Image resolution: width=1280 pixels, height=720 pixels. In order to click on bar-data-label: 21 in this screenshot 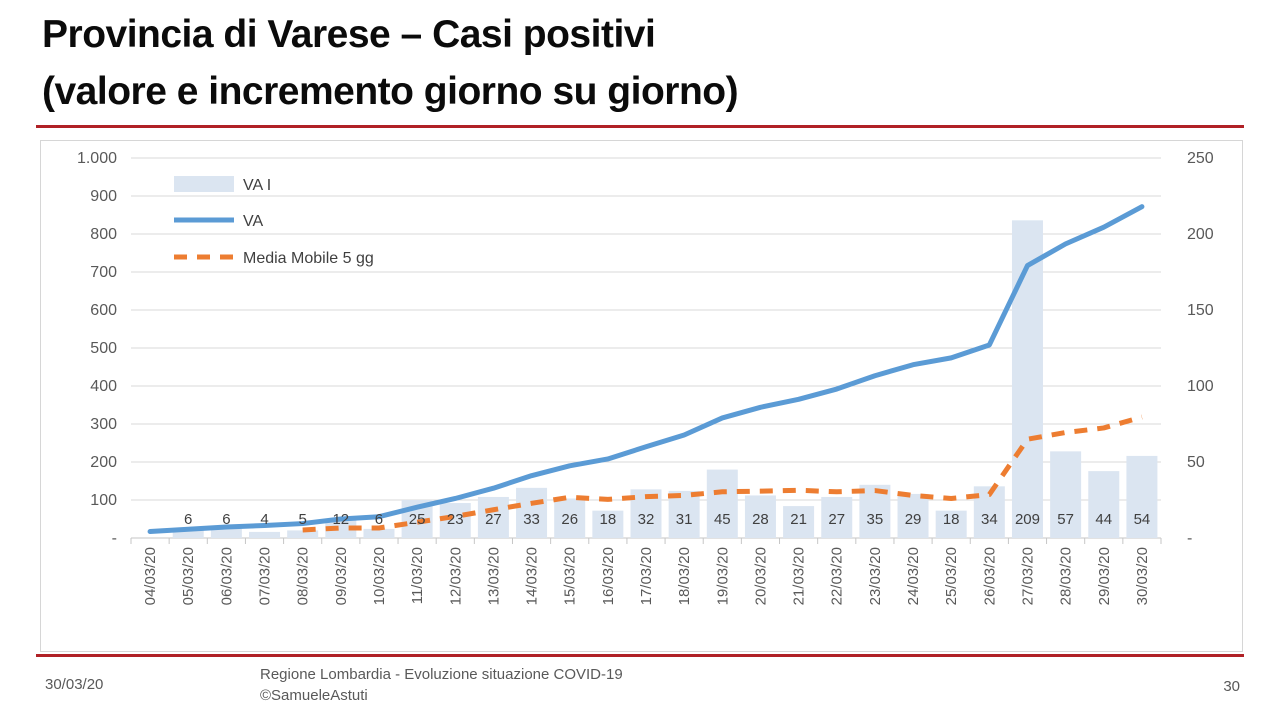, I will do `click(798, 519)`.